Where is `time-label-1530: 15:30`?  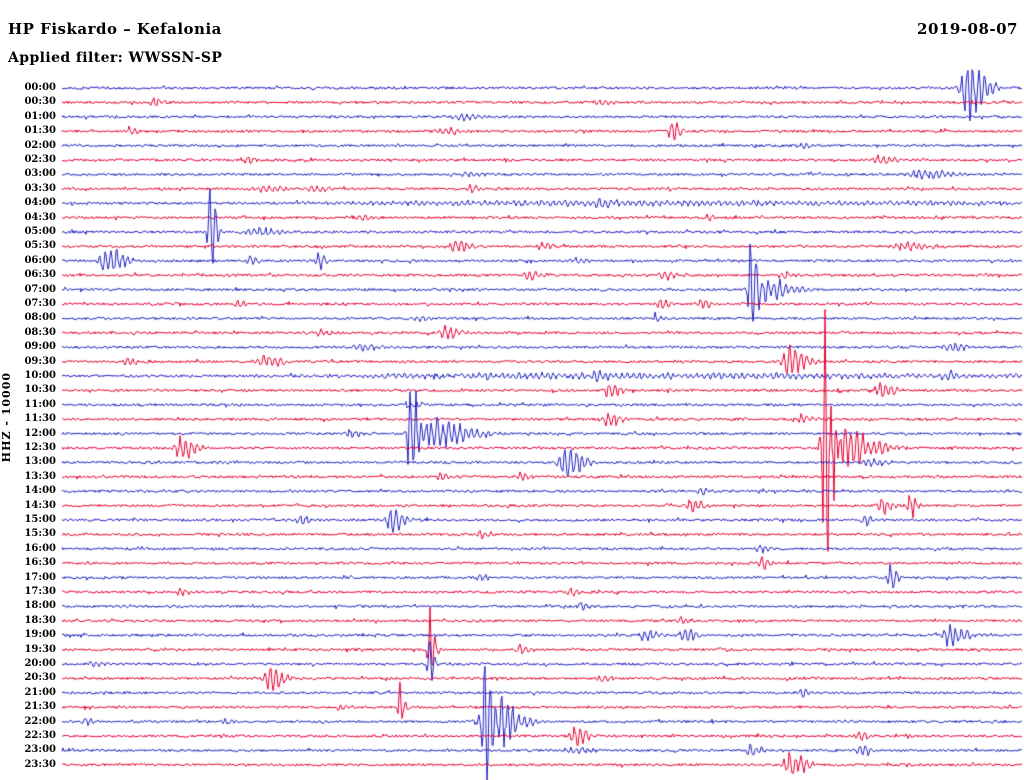 time-label-1530: 15:30 is located at coordinates (40, 534).